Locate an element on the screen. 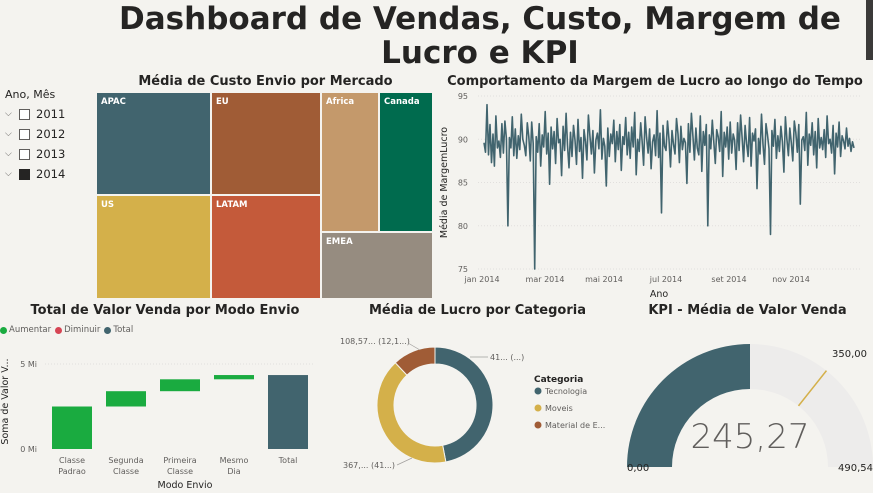 The width and height of the screenshot is (873, 493). treemap-cell-eu: EU is located at coordinates (266, 143).